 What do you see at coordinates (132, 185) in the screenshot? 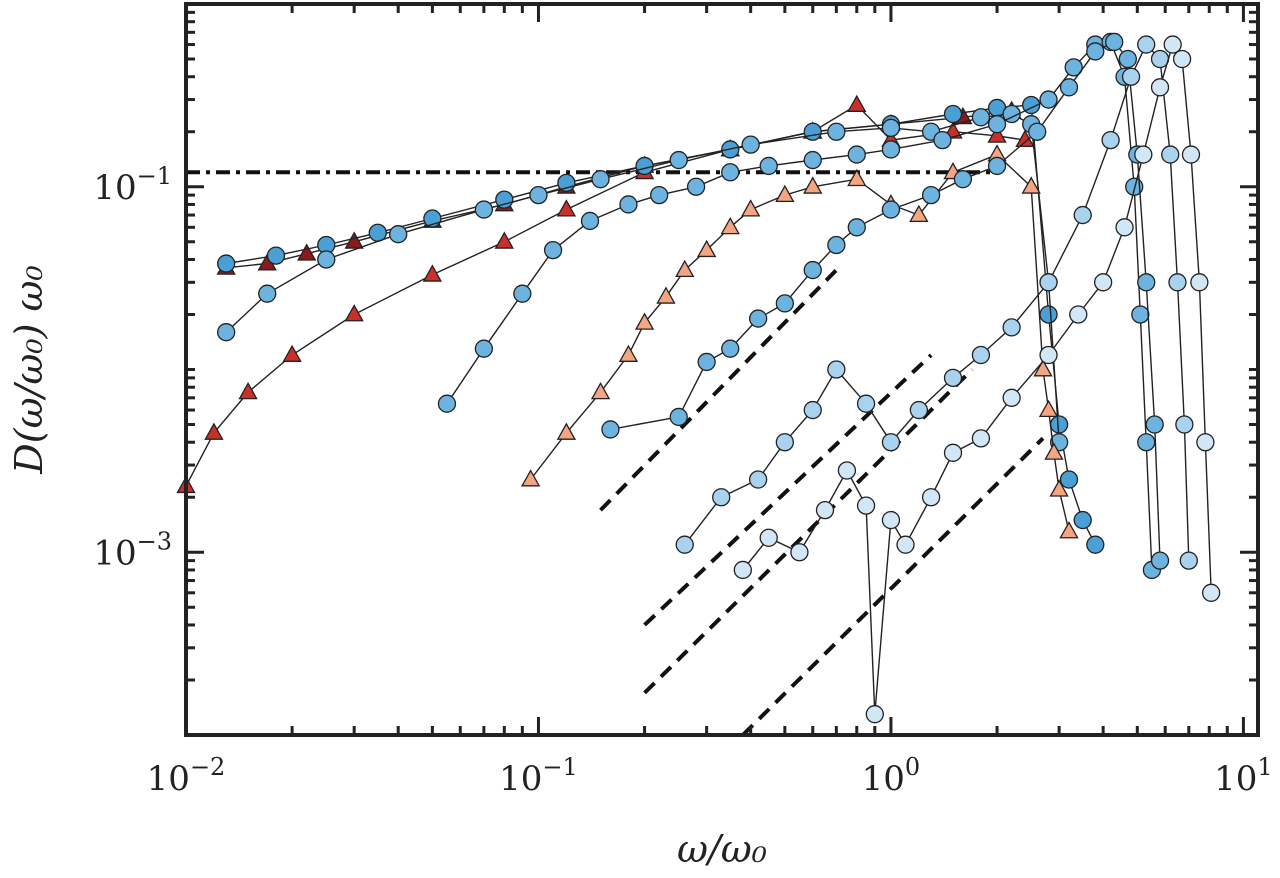
I see `y-tick-label: 10⁻¹` at bounding box center [132, 185].